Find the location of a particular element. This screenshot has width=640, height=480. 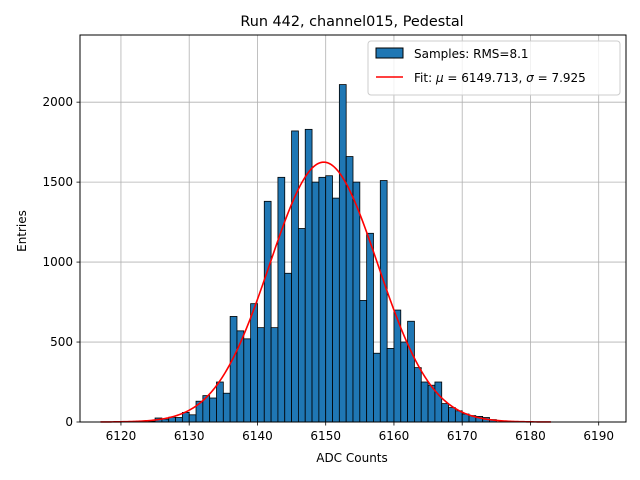

y-tick-label: 500 is located at coordinates (61, 342).